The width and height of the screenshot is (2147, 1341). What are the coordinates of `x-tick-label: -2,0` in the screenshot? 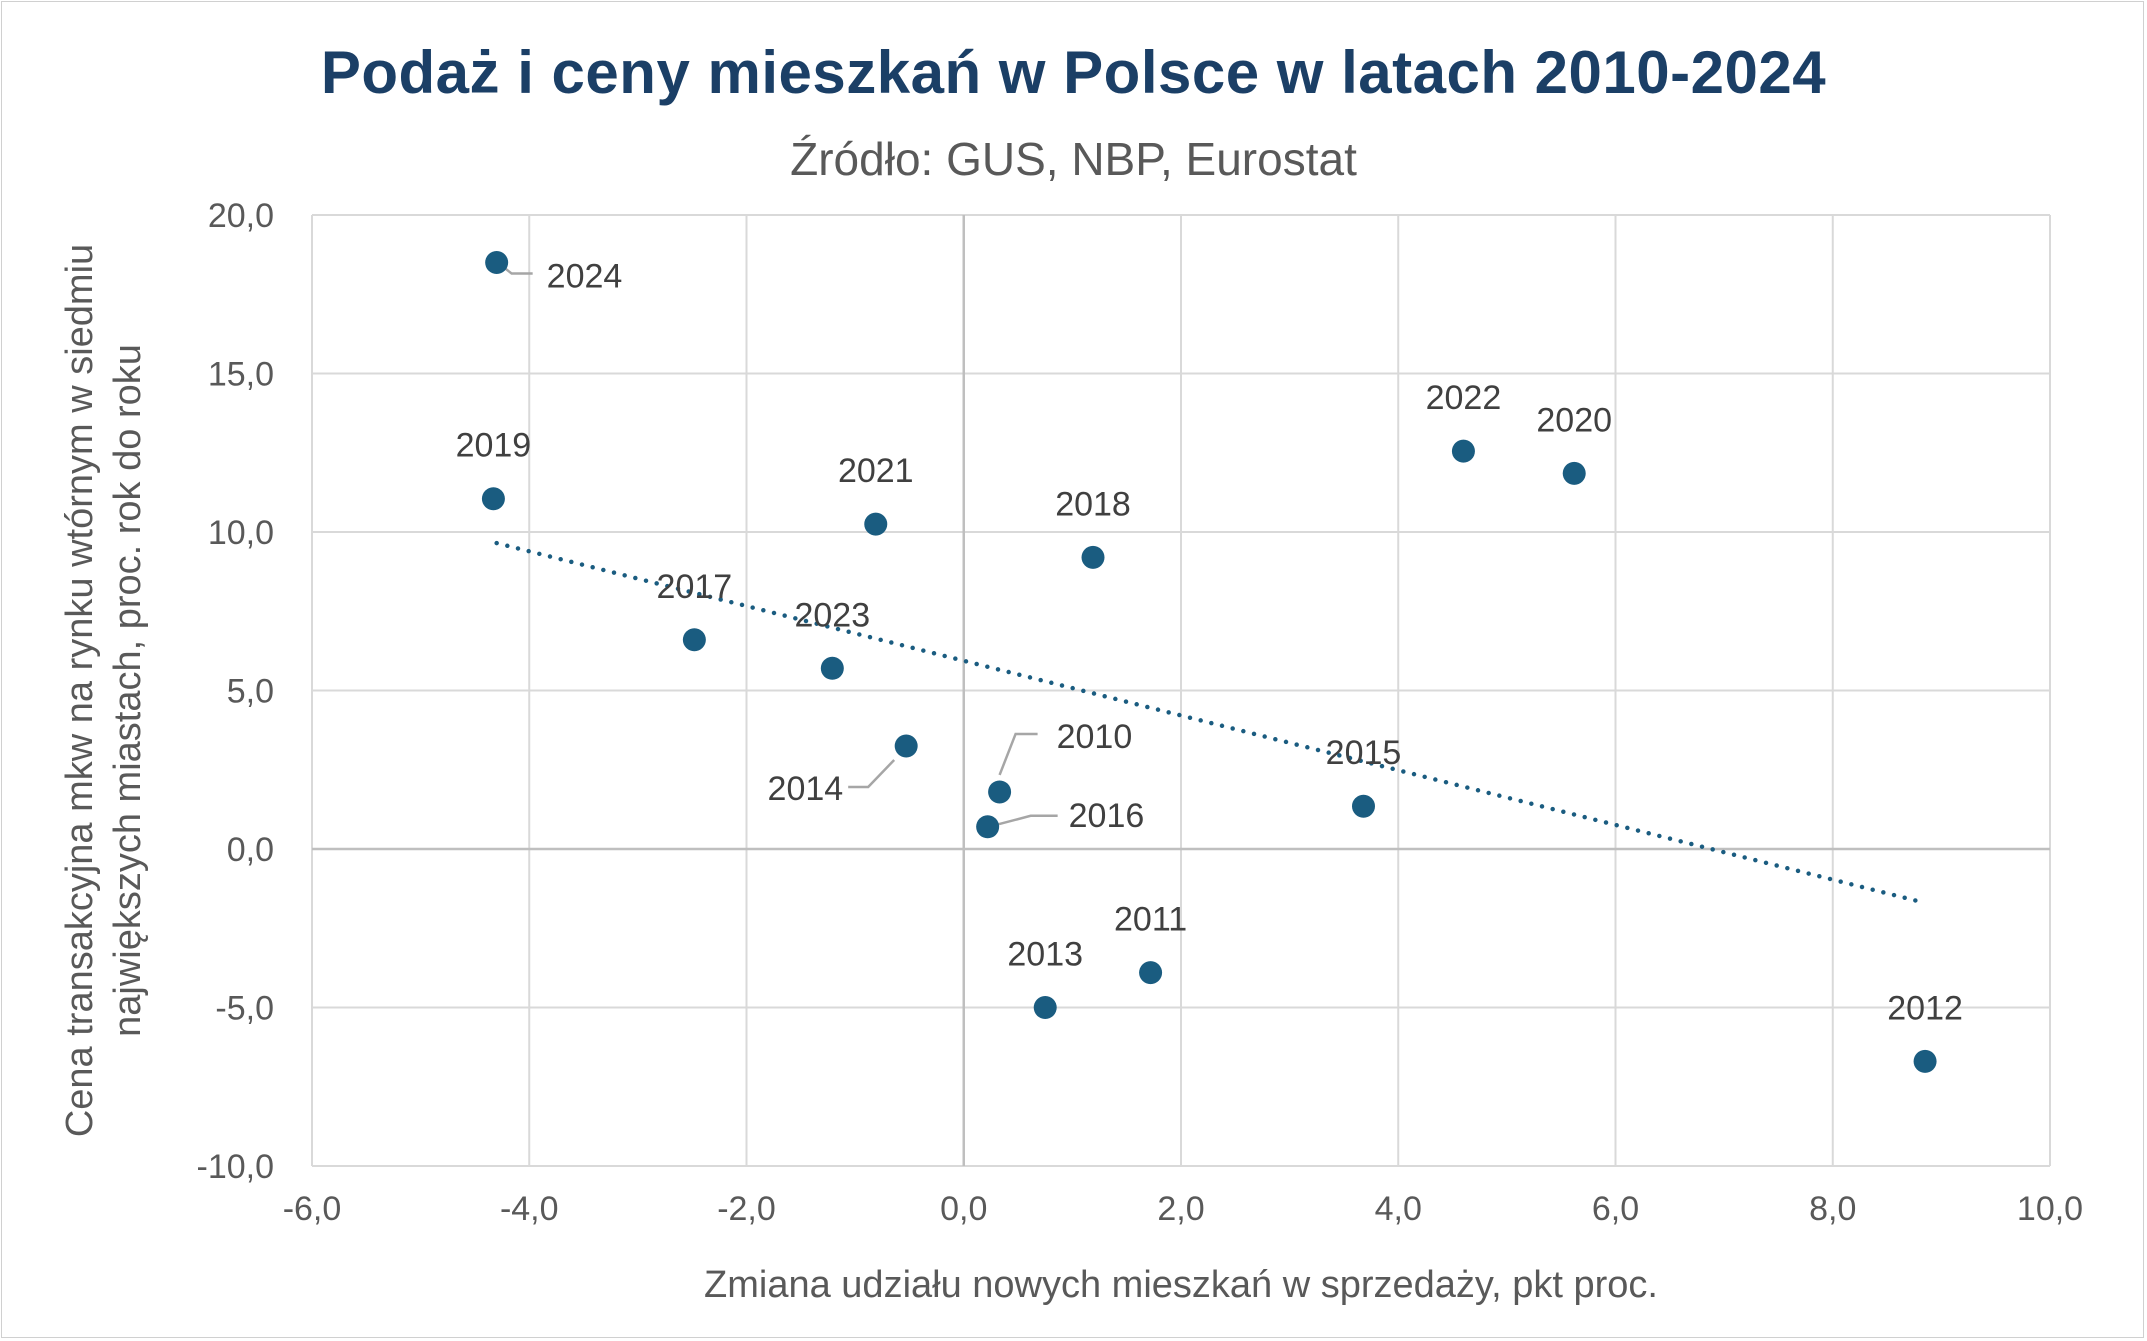 It's located at (746, 1209).